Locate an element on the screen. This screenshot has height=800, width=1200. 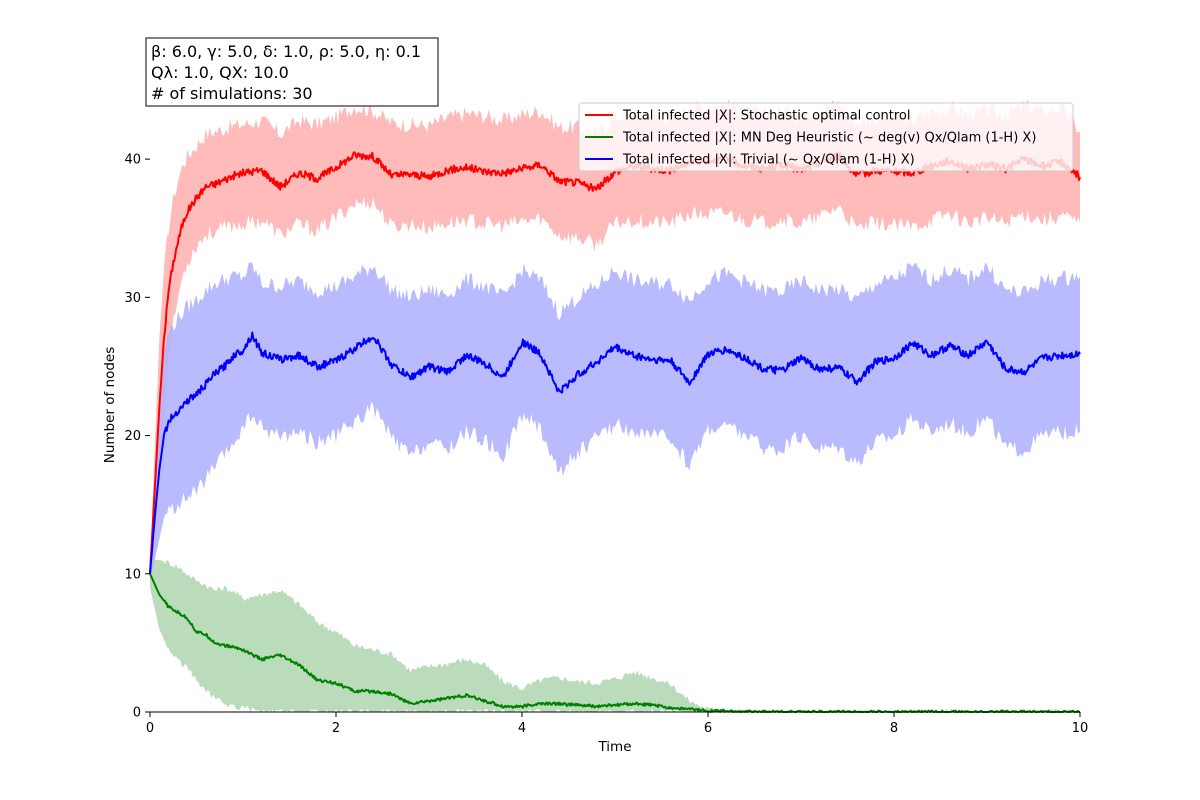
y-ticks: 0 10 20 30 40 is located at coordinates (137, 437).